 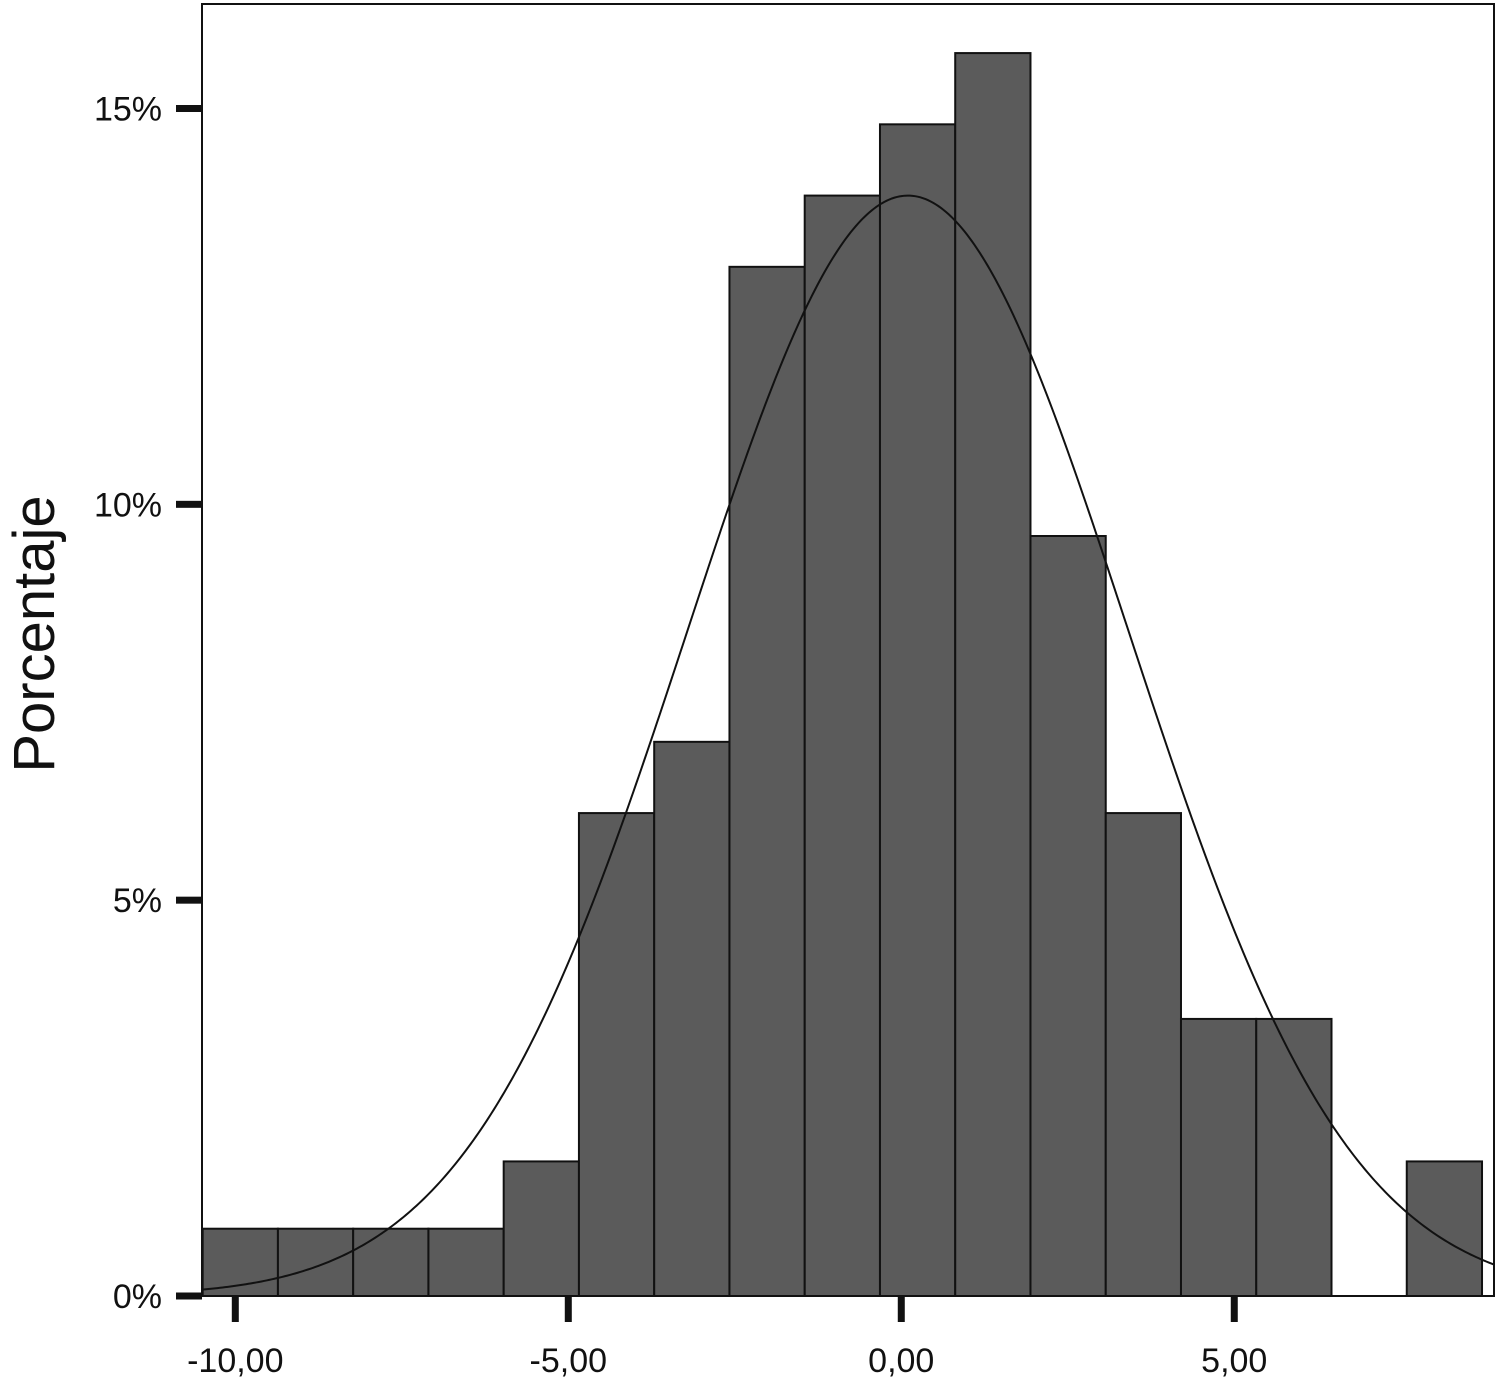 What do you see at coordinates (235, 1361) in the screenshot?
I see `x-tick-label: -10,00` at bounding box center [235, 1361].